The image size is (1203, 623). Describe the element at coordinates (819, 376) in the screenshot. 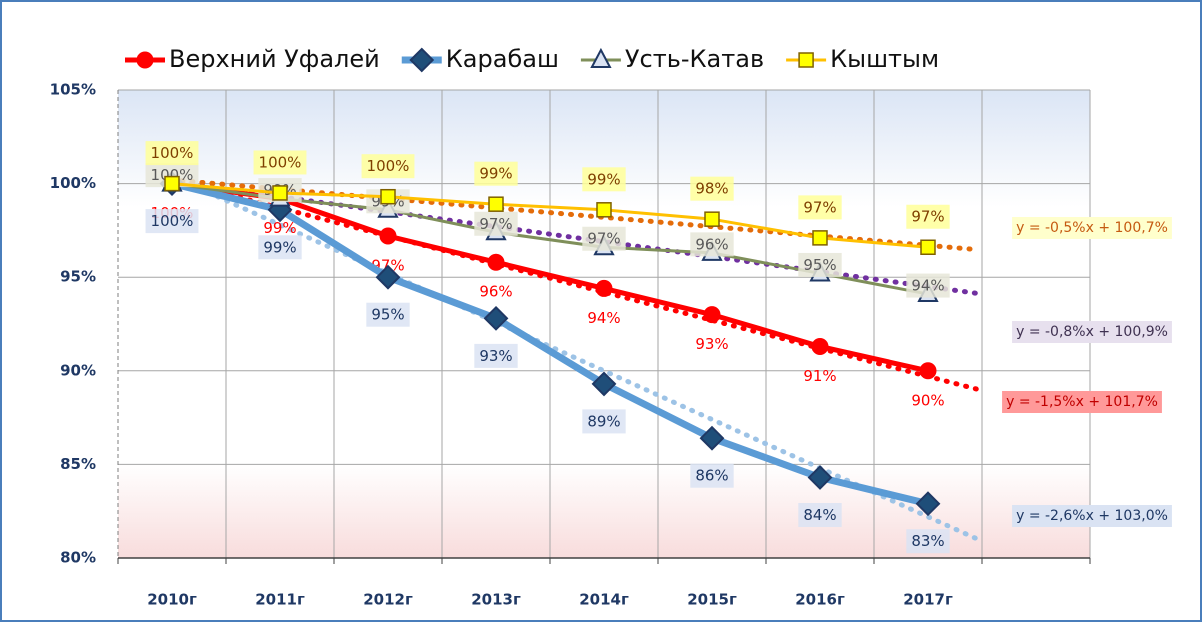

I see `data-label: 91%` at that location.